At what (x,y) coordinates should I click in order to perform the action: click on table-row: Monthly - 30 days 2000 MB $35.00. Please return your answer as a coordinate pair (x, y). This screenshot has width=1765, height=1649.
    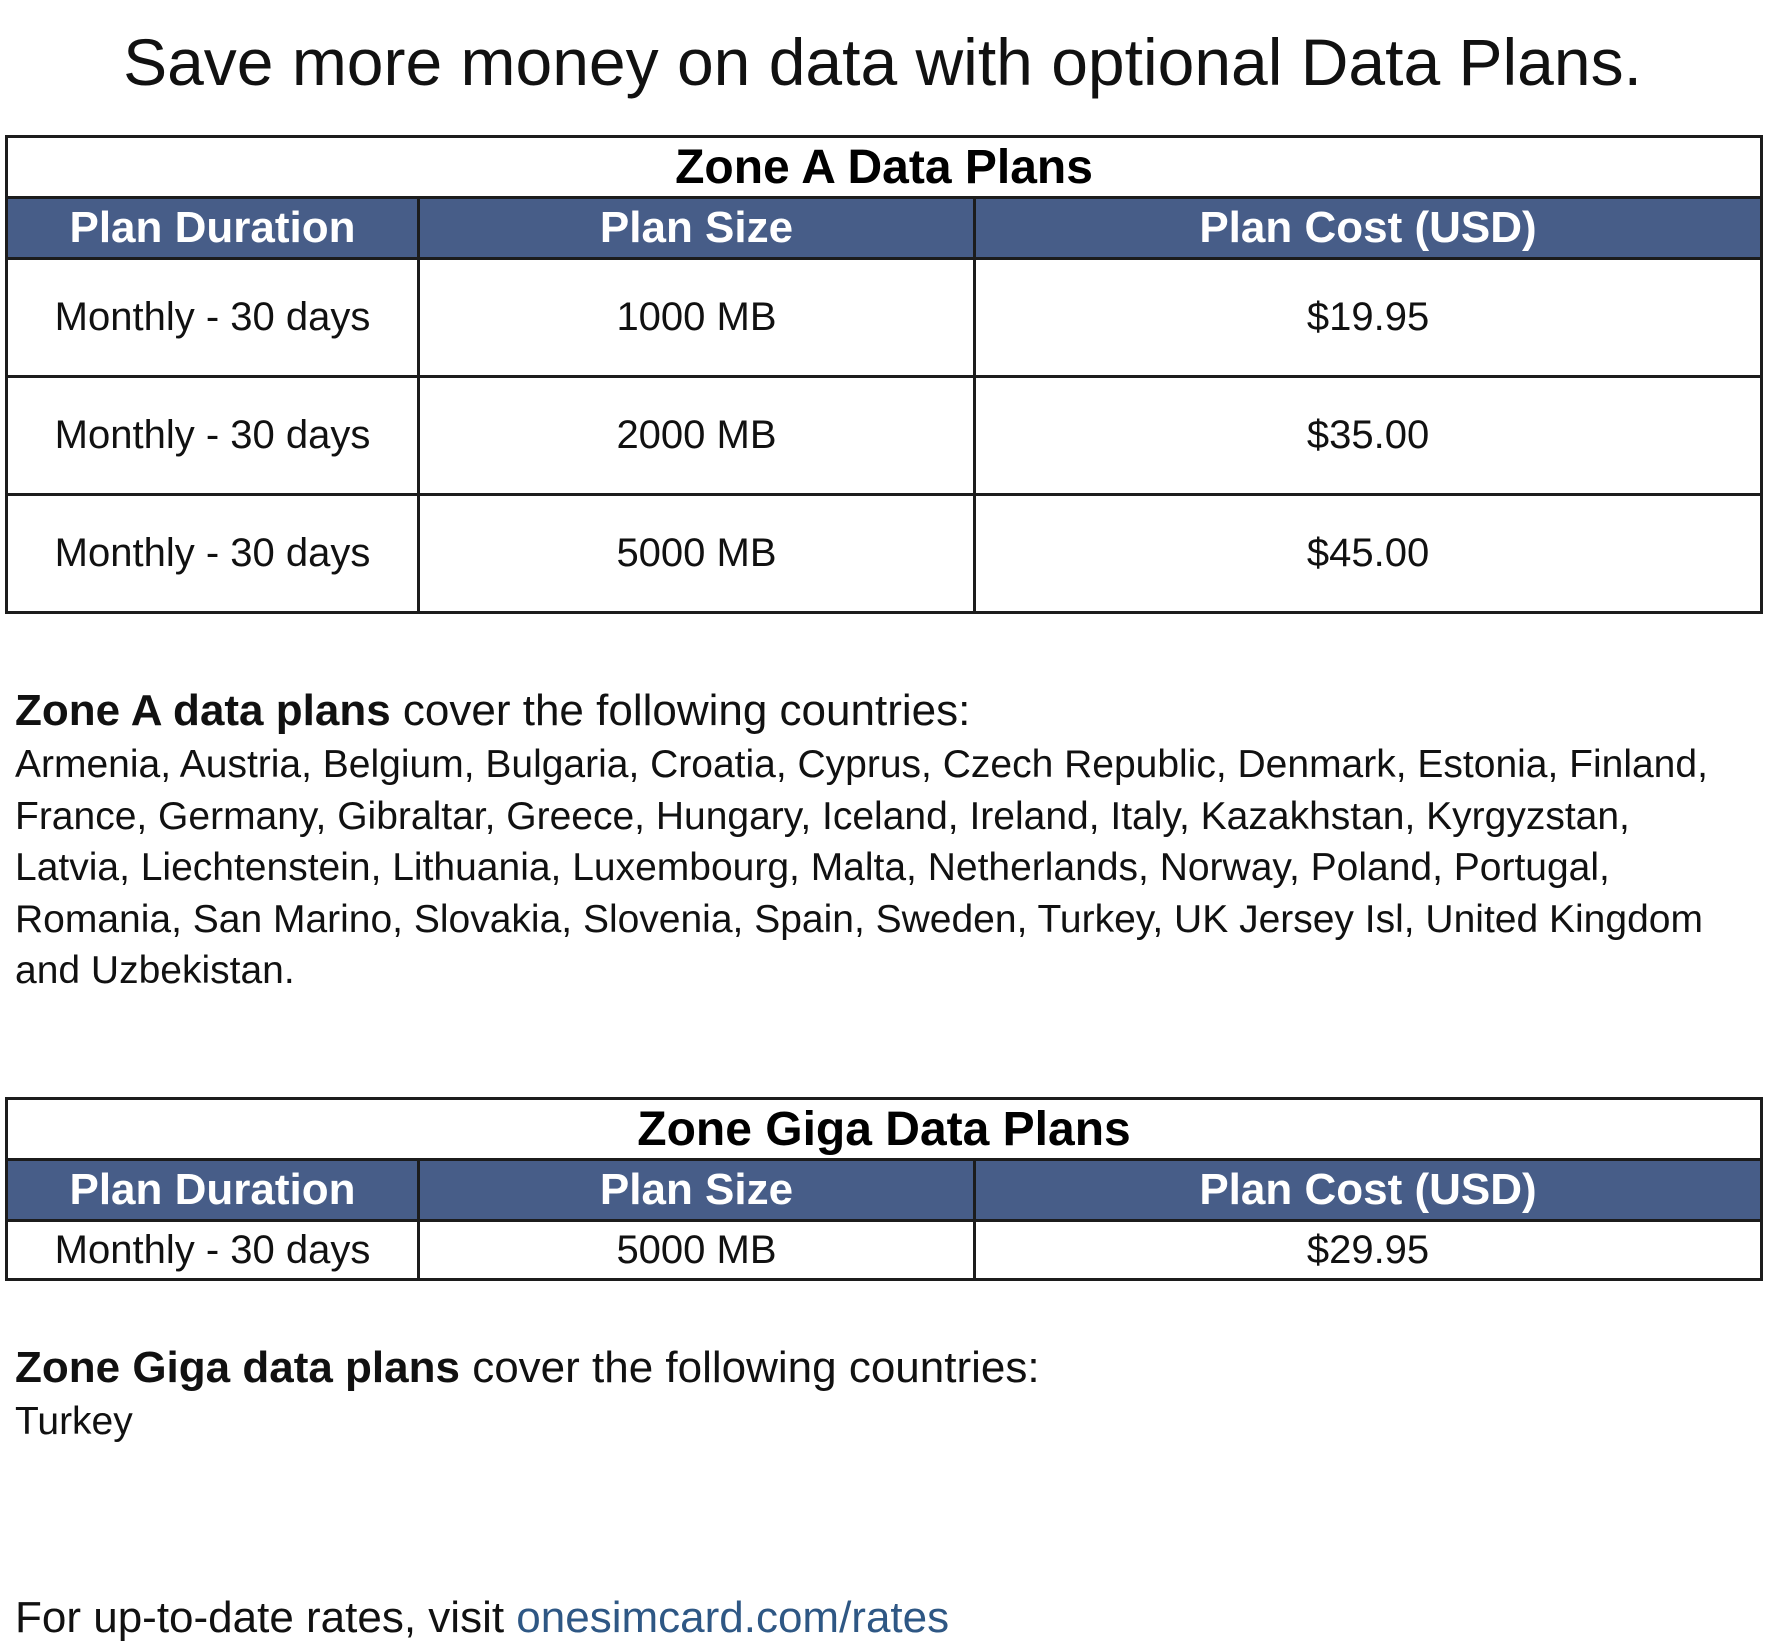
    Looking at the image, I should click on (884, 435).